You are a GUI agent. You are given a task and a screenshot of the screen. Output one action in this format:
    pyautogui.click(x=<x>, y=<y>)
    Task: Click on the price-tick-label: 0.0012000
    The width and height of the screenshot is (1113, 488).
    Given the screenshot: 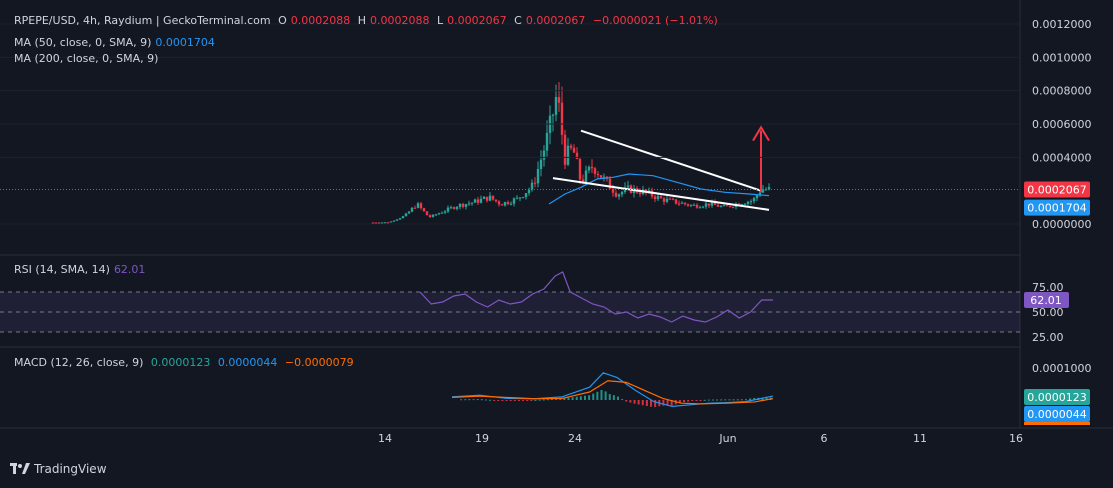 What is the action you would take?
    pyautogui.click(x=1062, y=24)
    